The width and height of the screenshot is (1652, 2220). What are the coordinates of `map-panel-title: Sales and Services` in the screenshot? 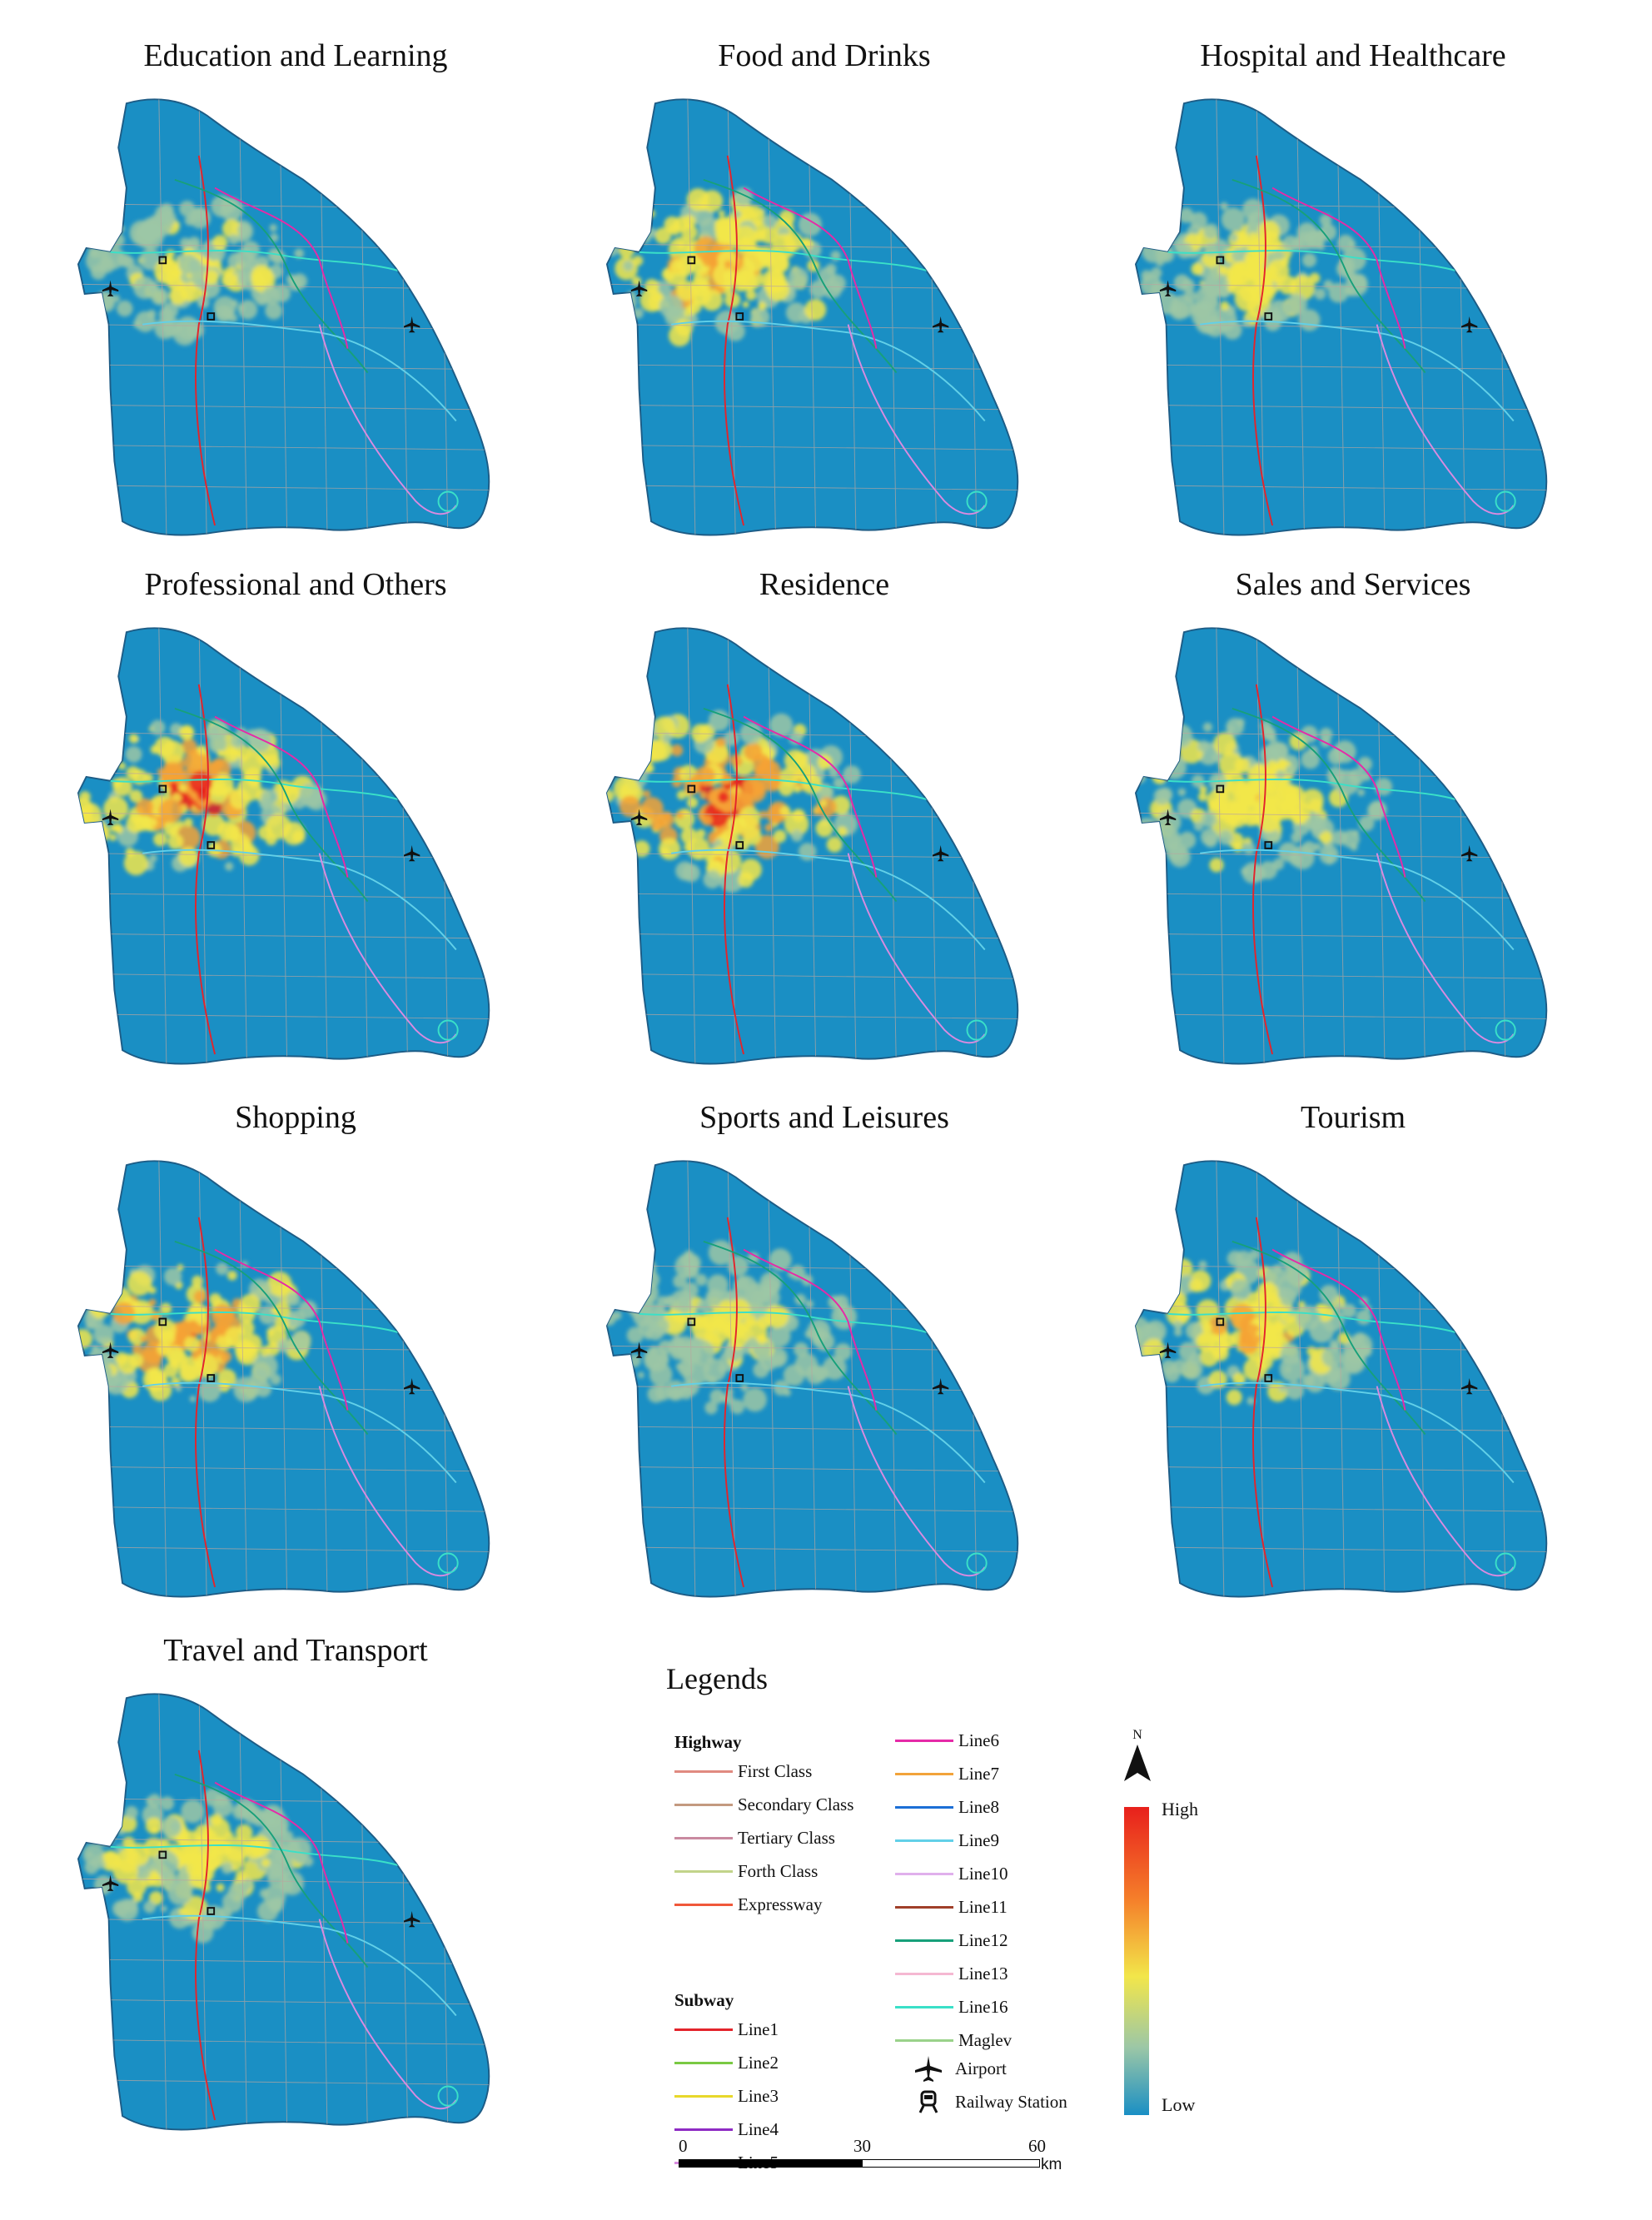 It's located at (1353, 584).